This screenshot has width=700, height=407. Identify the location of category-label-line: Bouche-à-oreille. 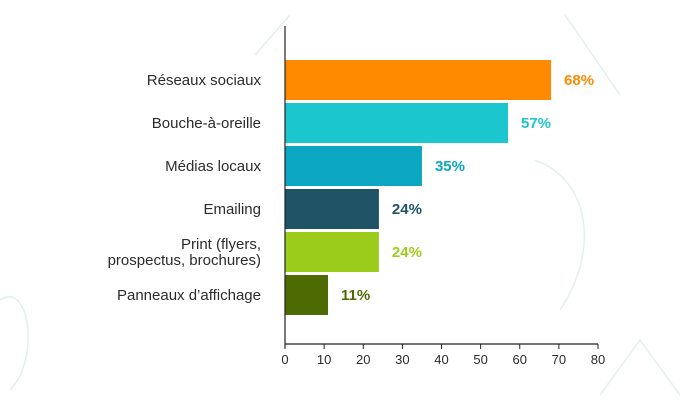
(206, 123).